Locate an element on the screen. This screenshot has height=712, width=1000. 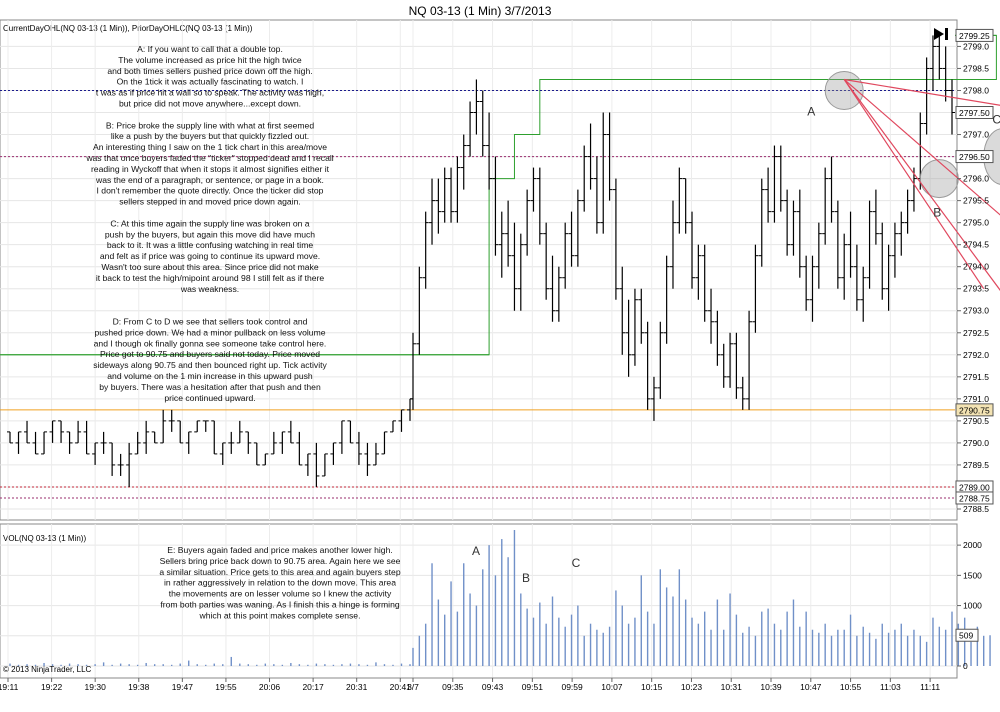
price-badge-label: 2797.50 is located at coordinates (974, 113).